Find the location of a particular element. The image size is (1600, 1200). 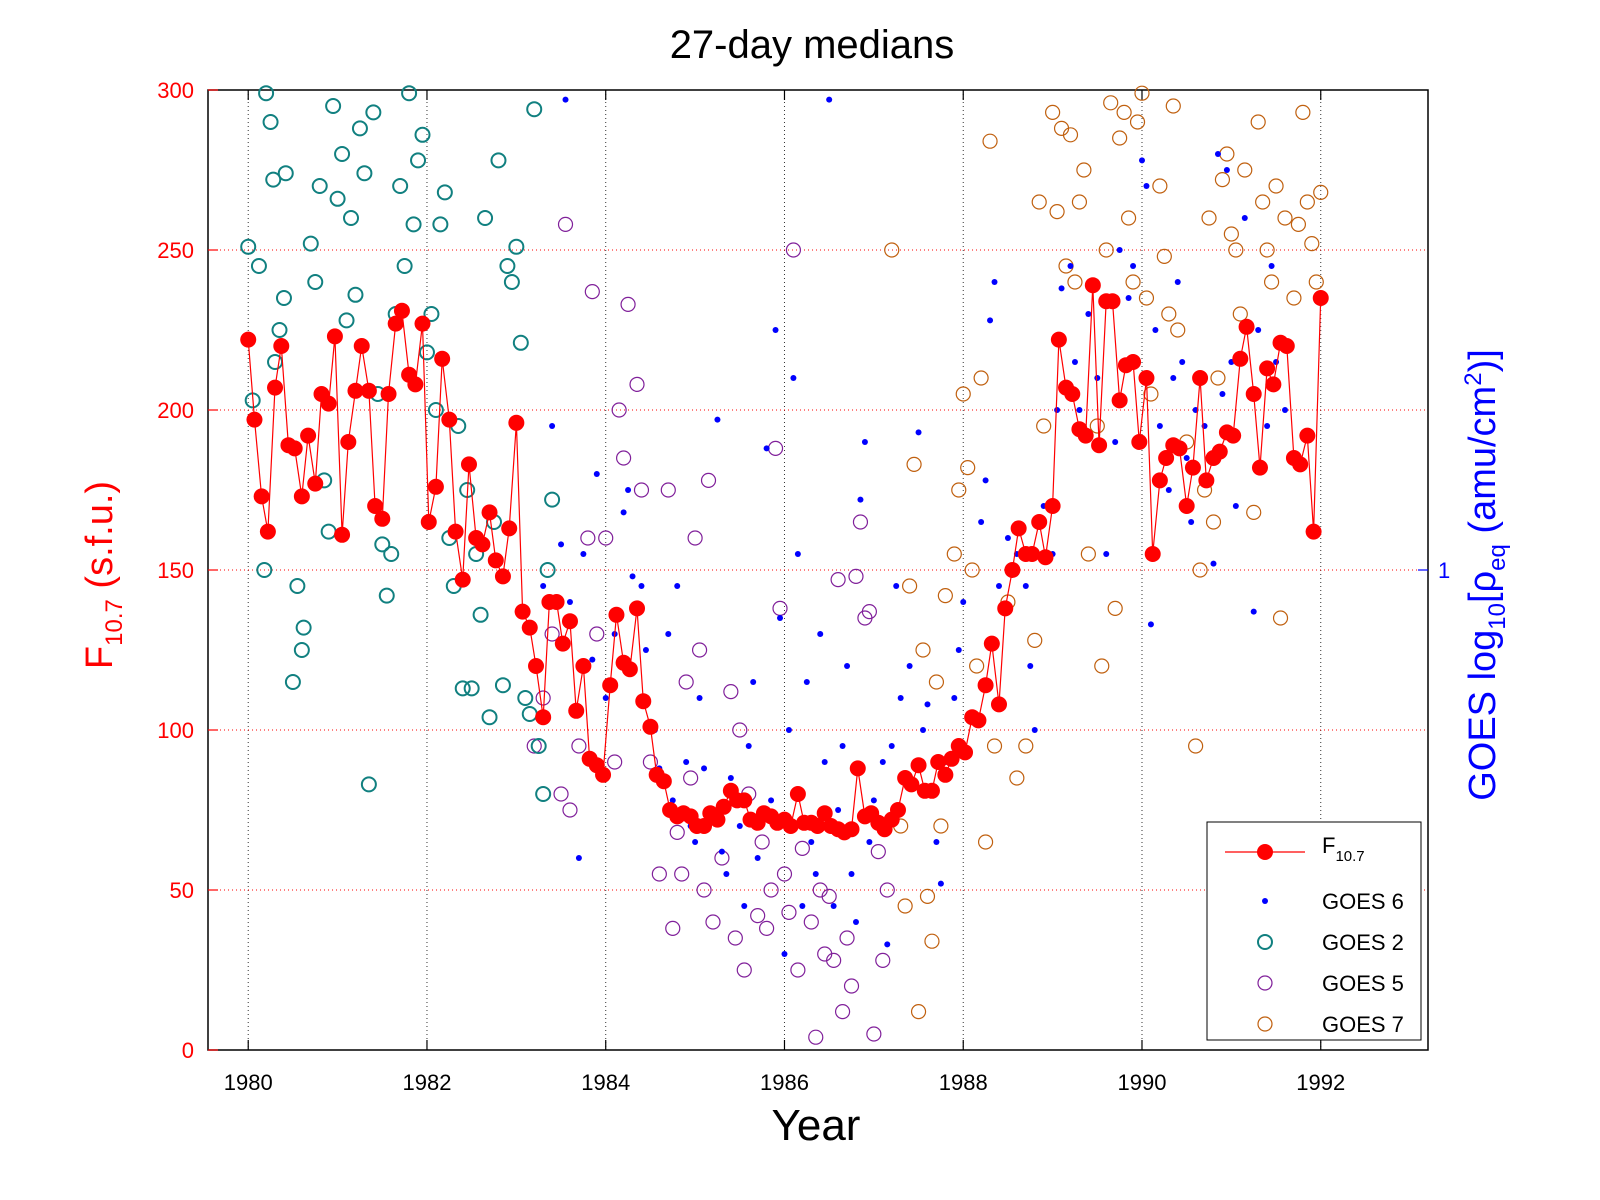

legend: F10.7 GOES 6 GOES 2 GOES 5 GOES 7 is located at coordinates (1314, 931).